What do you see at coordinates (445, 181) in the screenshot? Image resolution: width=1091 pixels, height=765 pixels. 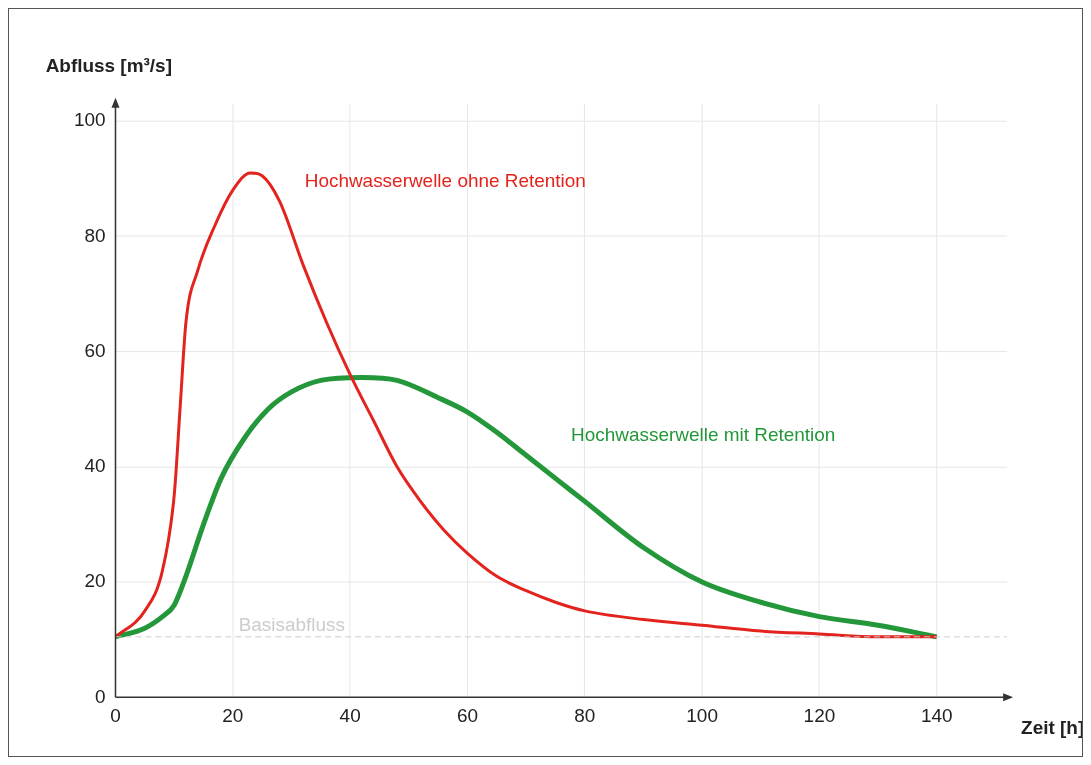 I see `series-label: Hochwasserwelle ohne Retention` at bounding box center [445, 181].